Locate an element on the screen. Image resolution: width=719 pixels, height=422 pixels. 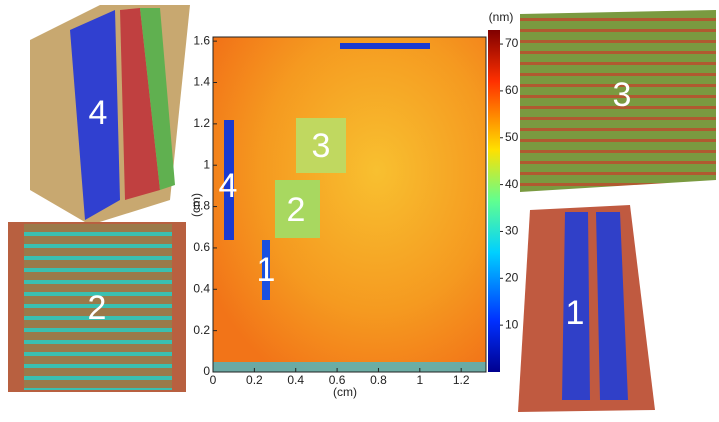
y-tick-label: 0.4 is located at coordinates (201, 288).